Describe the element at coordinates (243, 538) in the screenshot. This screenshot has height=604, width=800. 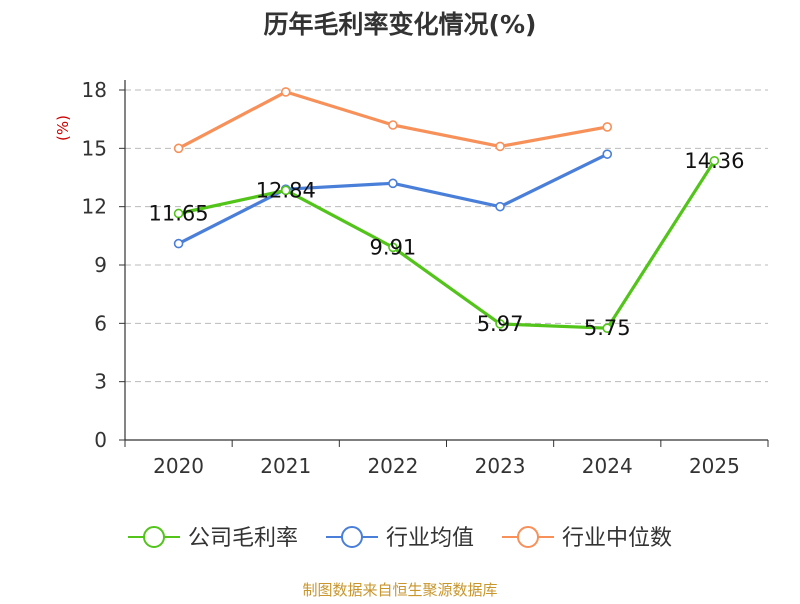
I see `legend-label-1: 公司毛利率` at that location.